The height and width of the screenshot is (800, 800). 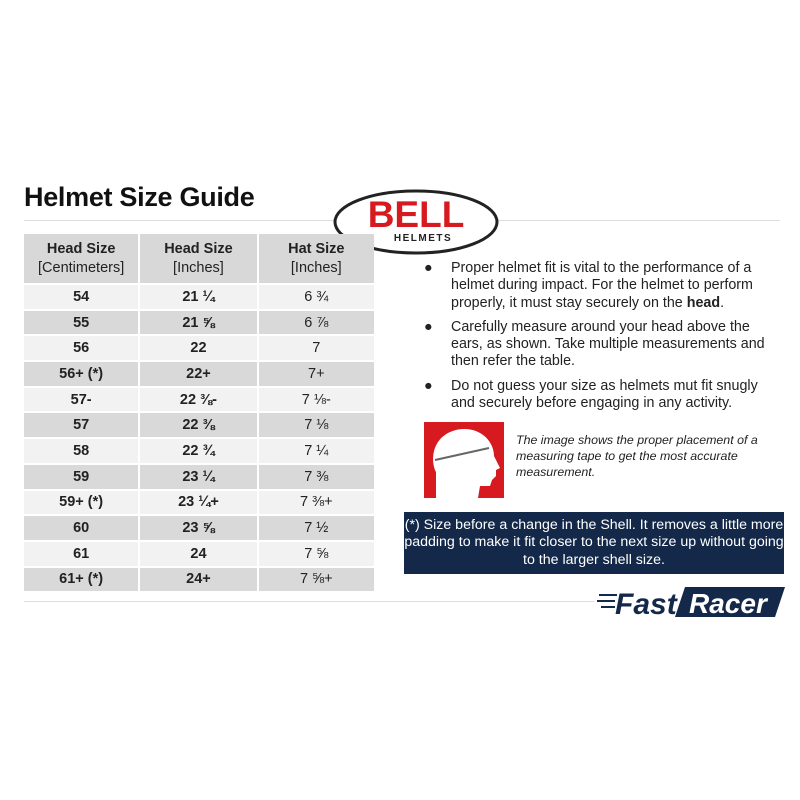 I want to click on cell-hat-size: 6 ¾, so click(x=315, y=297).